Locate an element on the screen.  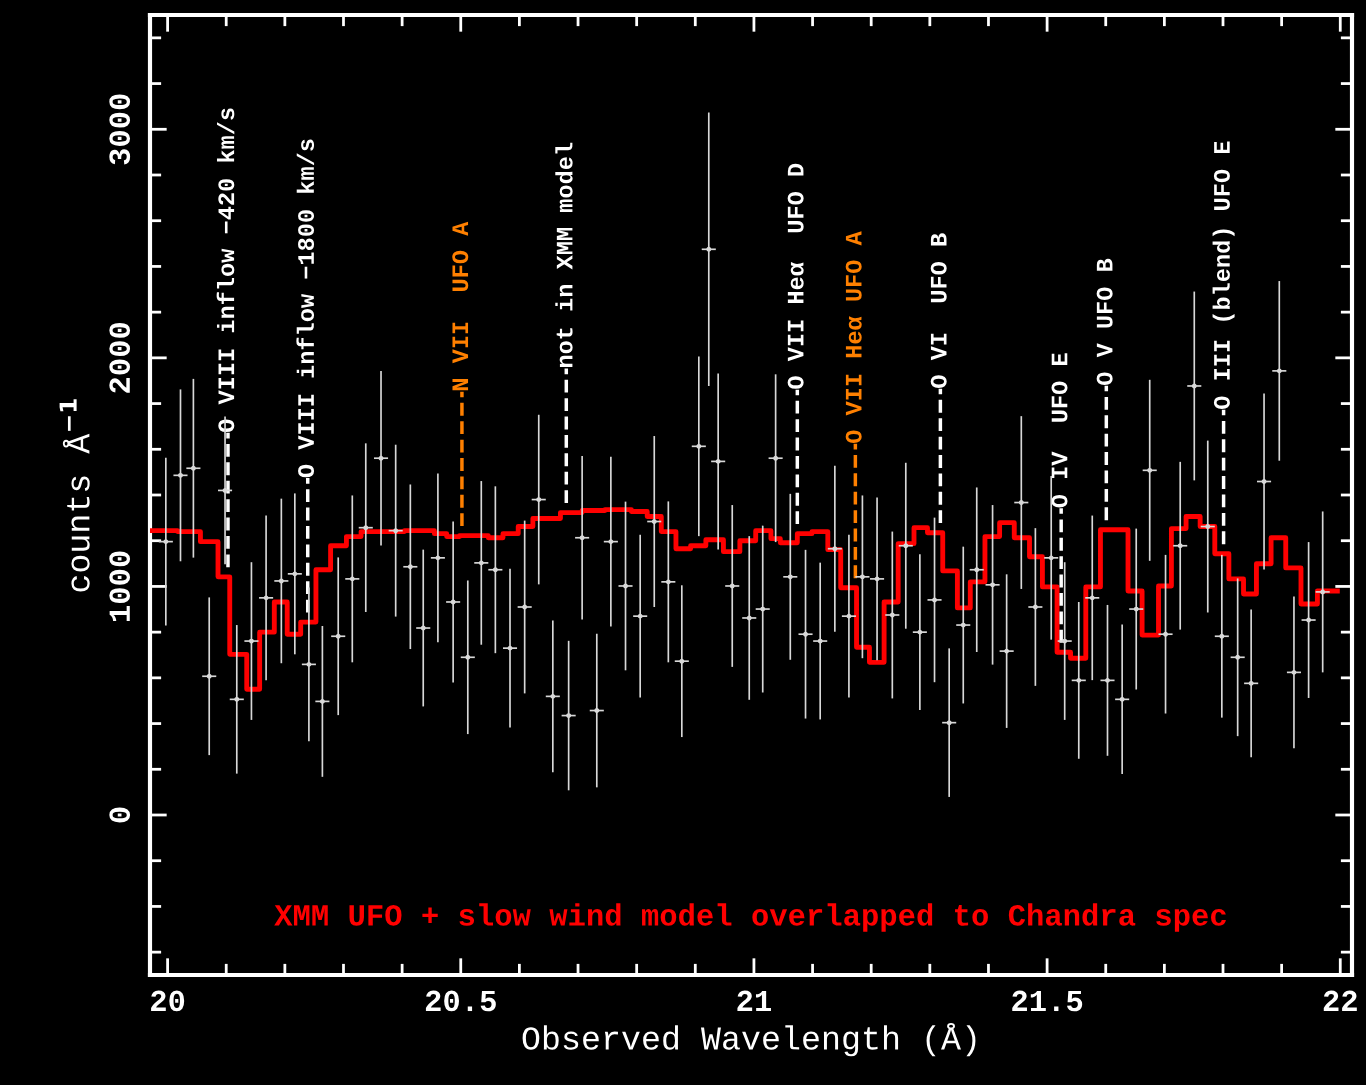
x-tick-label: 21 is located at coordinates (754, 1001).